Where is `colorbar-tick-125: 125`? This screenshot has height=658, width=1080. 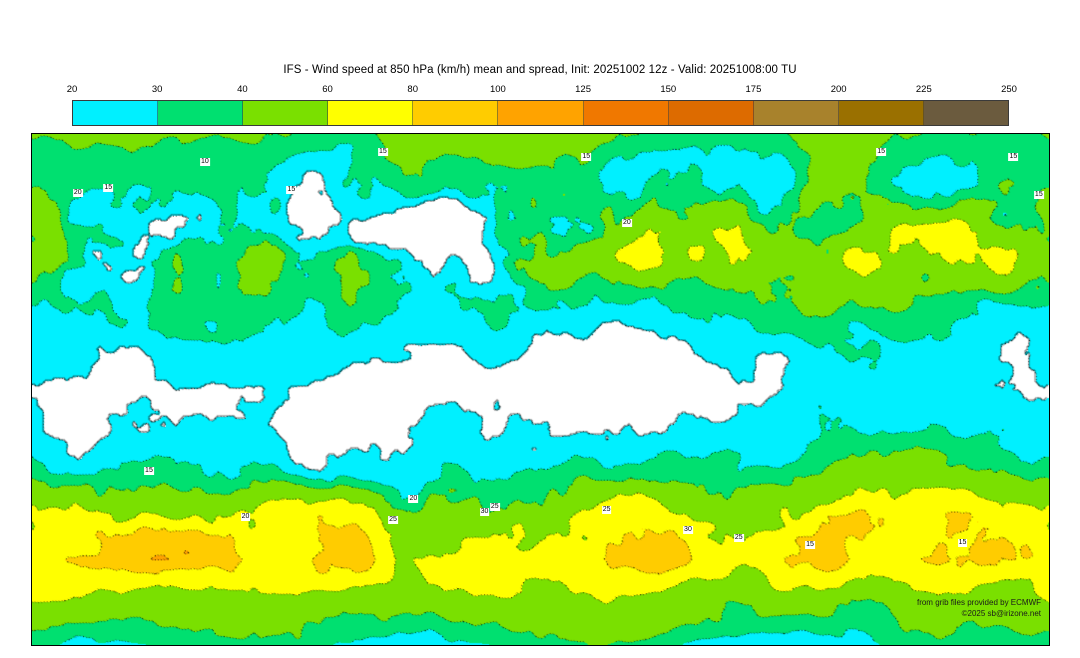 colorbar-tick-125: 125 is located at coordinates (583, 89).